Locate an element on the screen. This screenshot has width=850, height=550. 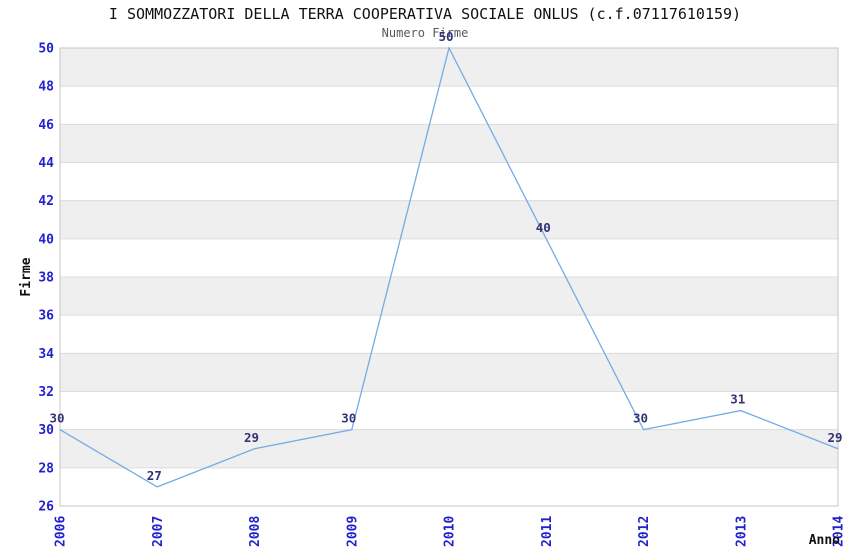
y-tick-label: 34 is located at coordinates (46, 354).